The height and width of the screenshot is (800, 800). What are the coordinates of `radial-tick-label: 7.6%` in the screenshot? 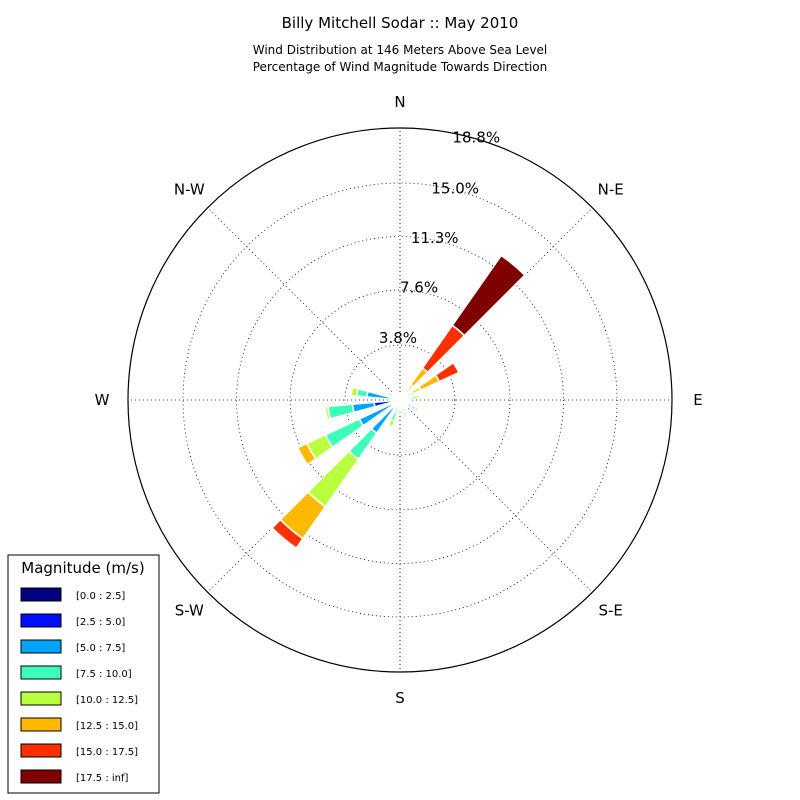 It's located at (419, 287).